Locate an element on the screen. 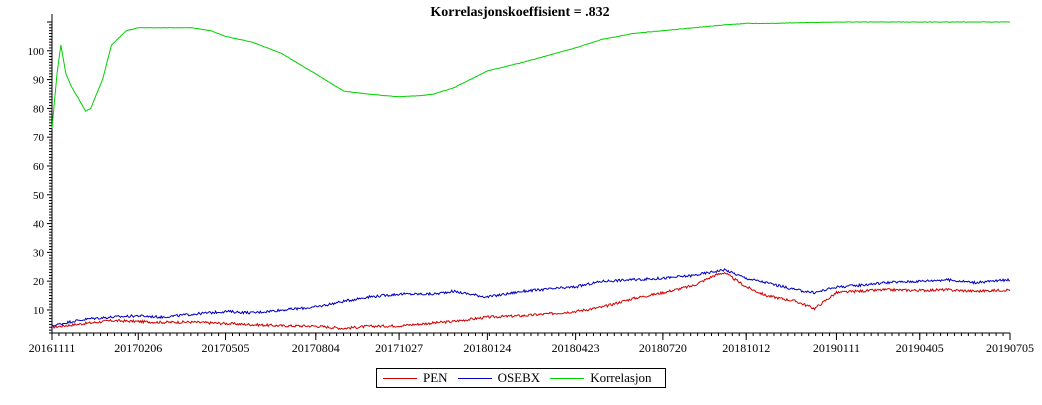 The height and width of the screenshot is (405, 1042). y-tick-label: 90 is located at coordinates (39, 81).